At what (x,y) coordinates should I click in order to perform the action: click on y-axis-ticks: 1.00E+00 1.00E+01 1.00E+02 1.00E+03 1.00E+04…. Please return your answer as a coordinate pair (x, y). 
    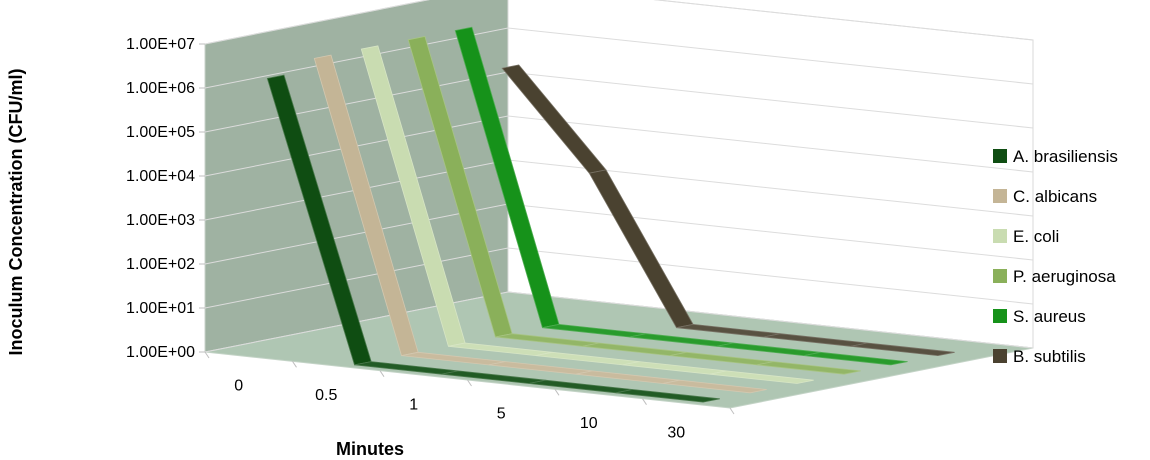
    Looking at the image, I should click on (165, 198).